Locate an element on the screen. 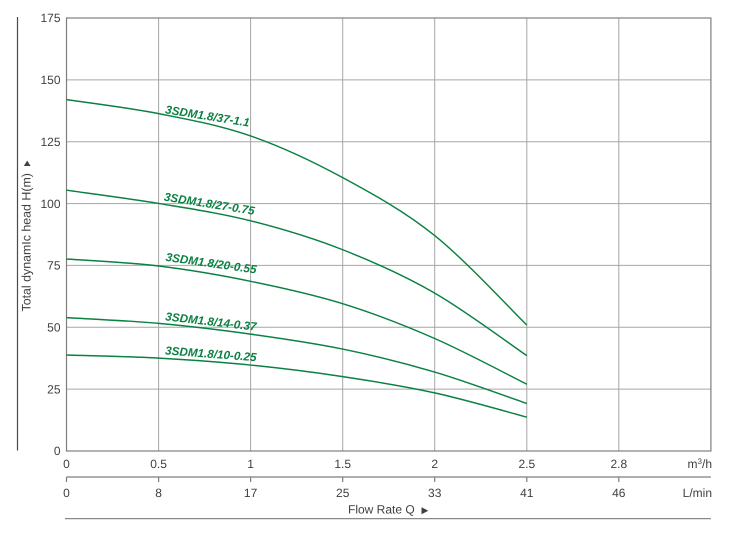 This screenshot has height=537, width=739. svg-text: Flow Rate Q is located at coordinates (381, 510).